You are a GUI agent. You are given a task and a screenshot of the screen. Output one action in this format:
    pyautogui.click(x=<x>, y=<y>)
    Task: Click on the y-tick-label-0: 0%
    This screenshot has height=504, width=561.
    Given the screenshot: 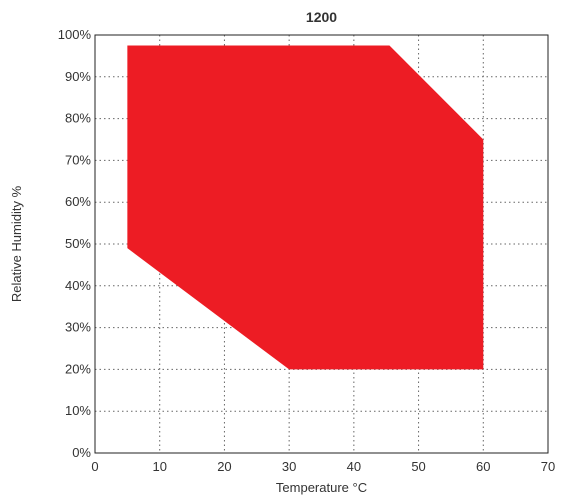 What is the action you would take?
    pyautogui.click(x=81, y=452)
    